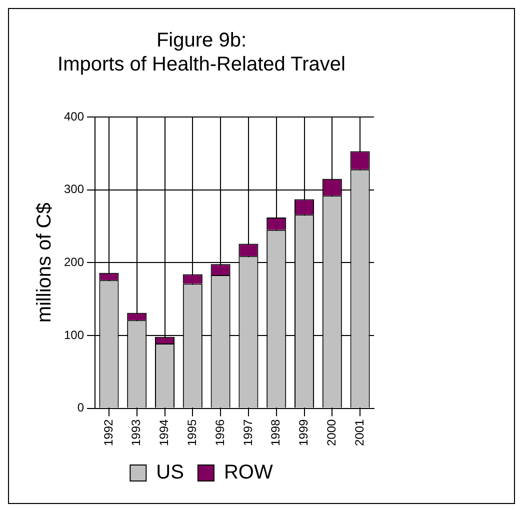 The image size is (529, 510). What do you see at coordinates (359, 432) in the screenshot?
I see `x-tick-label: 2001` at bounding box center [359, 432].